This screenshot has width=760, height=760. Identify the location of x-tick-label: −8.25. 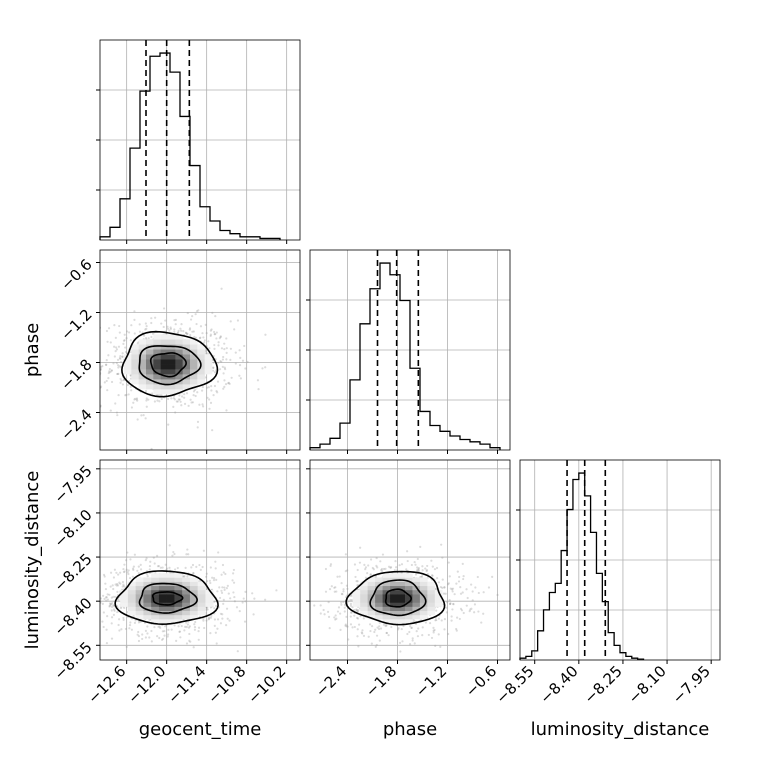
(603, 684).